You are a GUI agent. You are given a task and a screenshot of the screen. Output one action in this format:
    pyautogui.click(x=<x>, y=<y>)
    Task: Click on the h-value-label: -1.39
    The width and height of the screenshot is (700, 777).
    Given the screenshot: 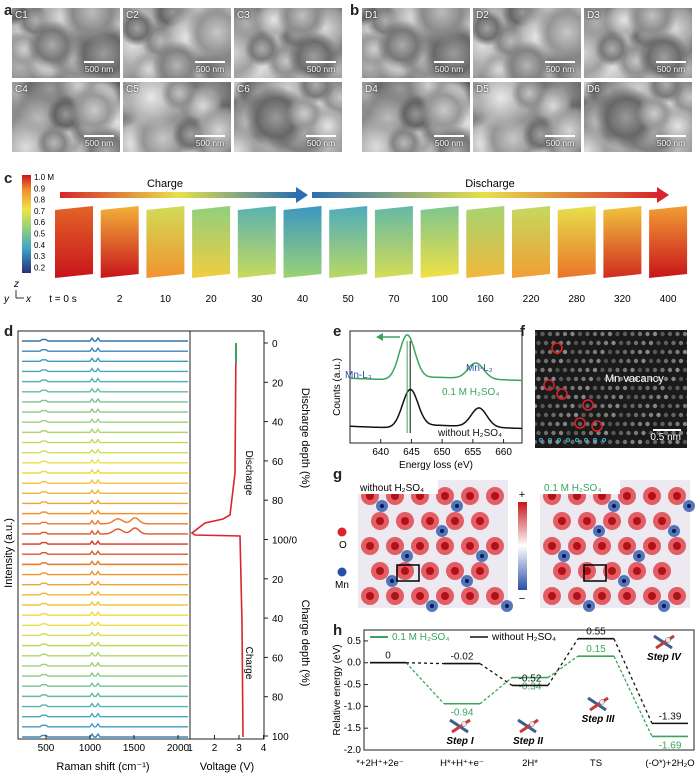 What is the action you would take?
    pyautogui.click(x=670, y=716)
    